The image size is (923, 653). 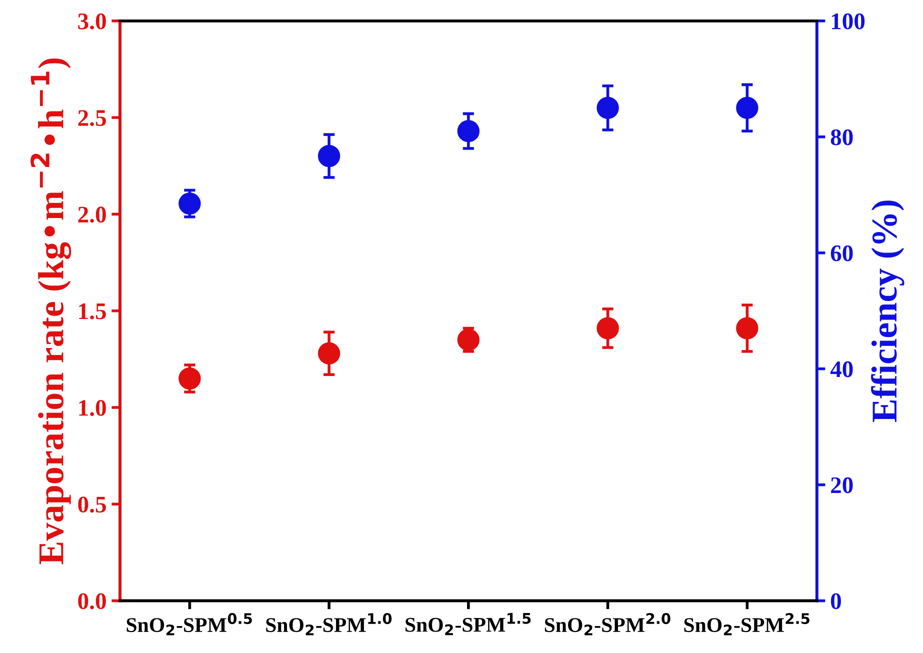 I want to click on x-tick-label: SnO$_{2}$-SPM$^{0.5}$, so click(x=189, y=624).